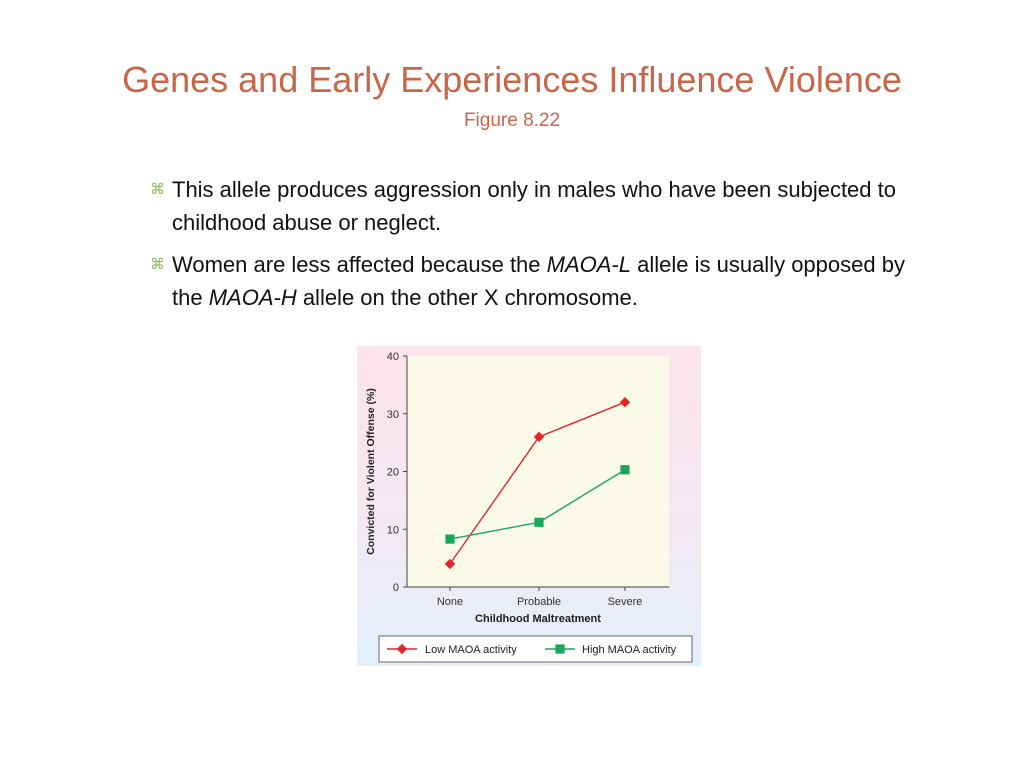 The image size is (1024, 768). I want to click on y-tick-label: 10, so click(393, 530).